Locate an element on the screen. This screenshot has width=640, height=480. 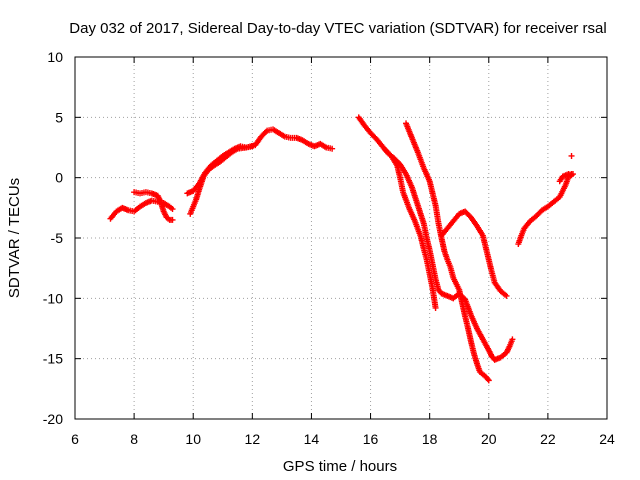
y-tick-label: -10 is located at coordinates (53, 298).